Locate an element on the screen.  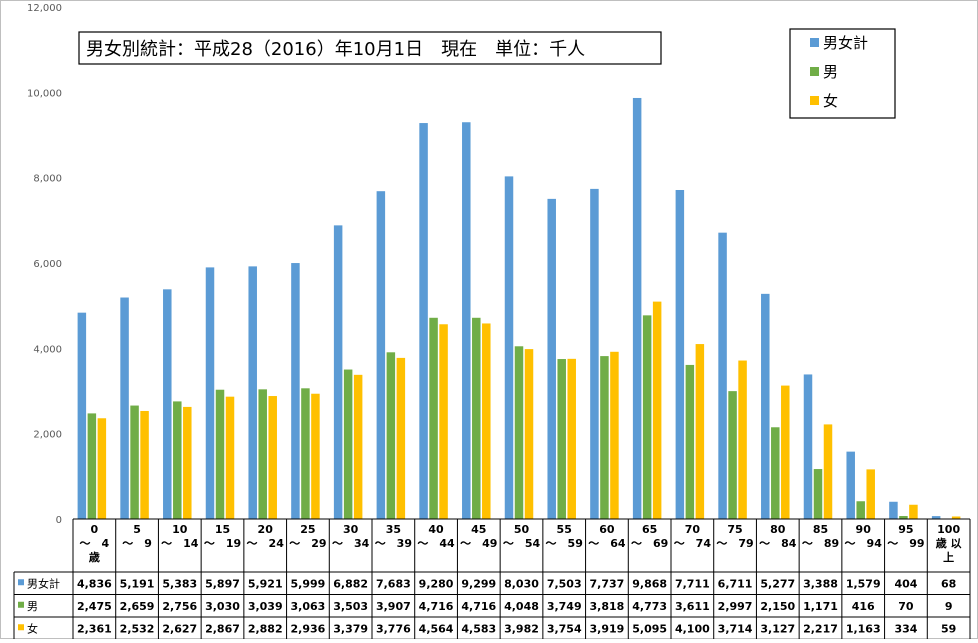
table-cell-value: 2,475 is located at coordinates (94, 606).